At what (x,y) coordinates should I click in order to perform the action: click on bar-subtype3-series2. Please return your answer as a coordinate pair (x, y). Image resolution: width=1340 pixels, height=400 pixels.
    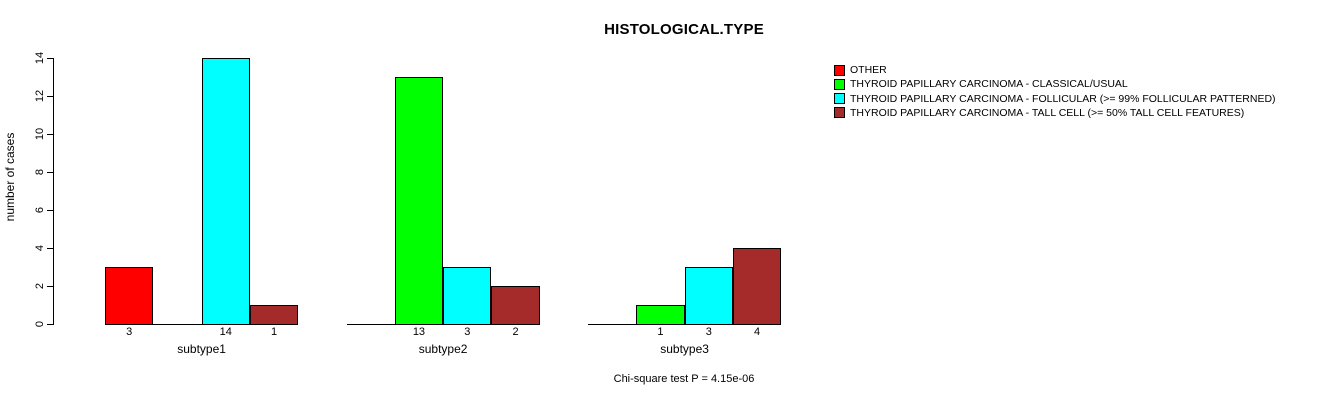
    Looking at the image, I should click on (708, 296).